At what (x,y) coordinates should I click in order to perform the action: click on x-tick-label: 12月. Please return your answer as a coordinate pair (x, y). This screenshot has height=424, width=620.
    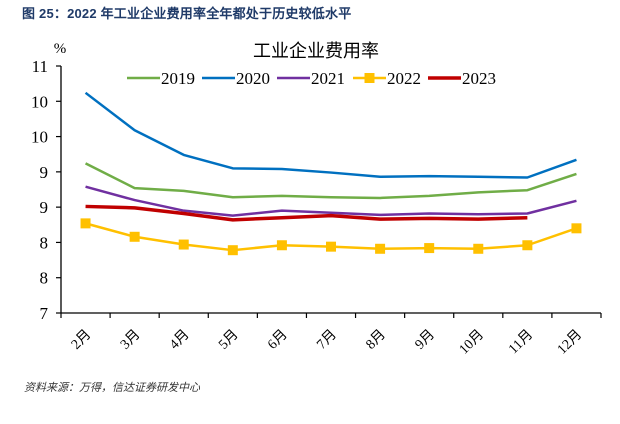
    Looking at the image, I should click on (569, 342).